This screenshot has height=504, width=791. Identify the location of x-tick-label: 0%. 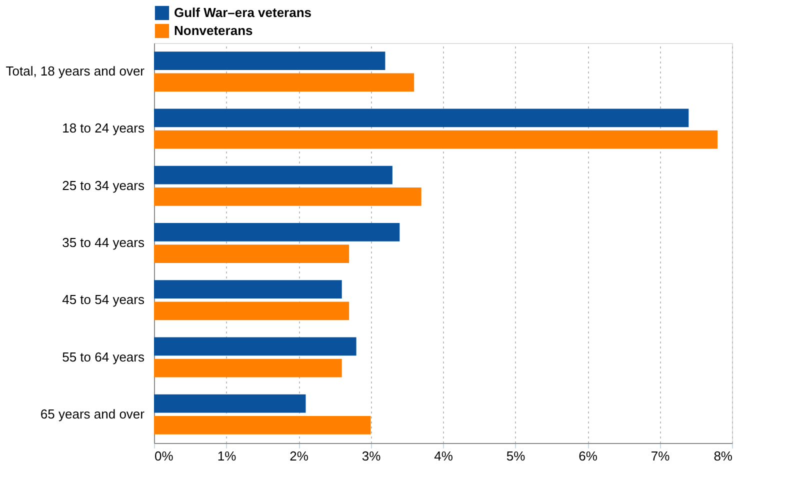
(164, 456).